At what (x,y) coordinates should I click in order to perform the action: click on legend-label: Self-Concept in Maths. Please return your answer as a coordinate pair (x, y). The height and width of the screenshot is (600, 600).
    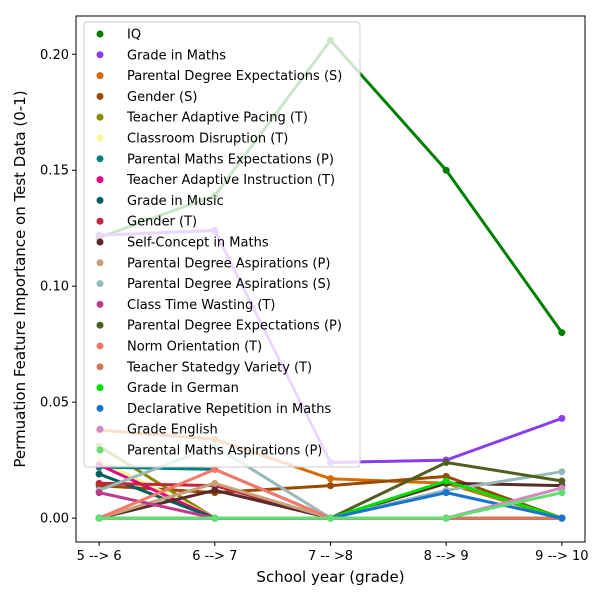
    Looking at the image, I should click on (198, 243).